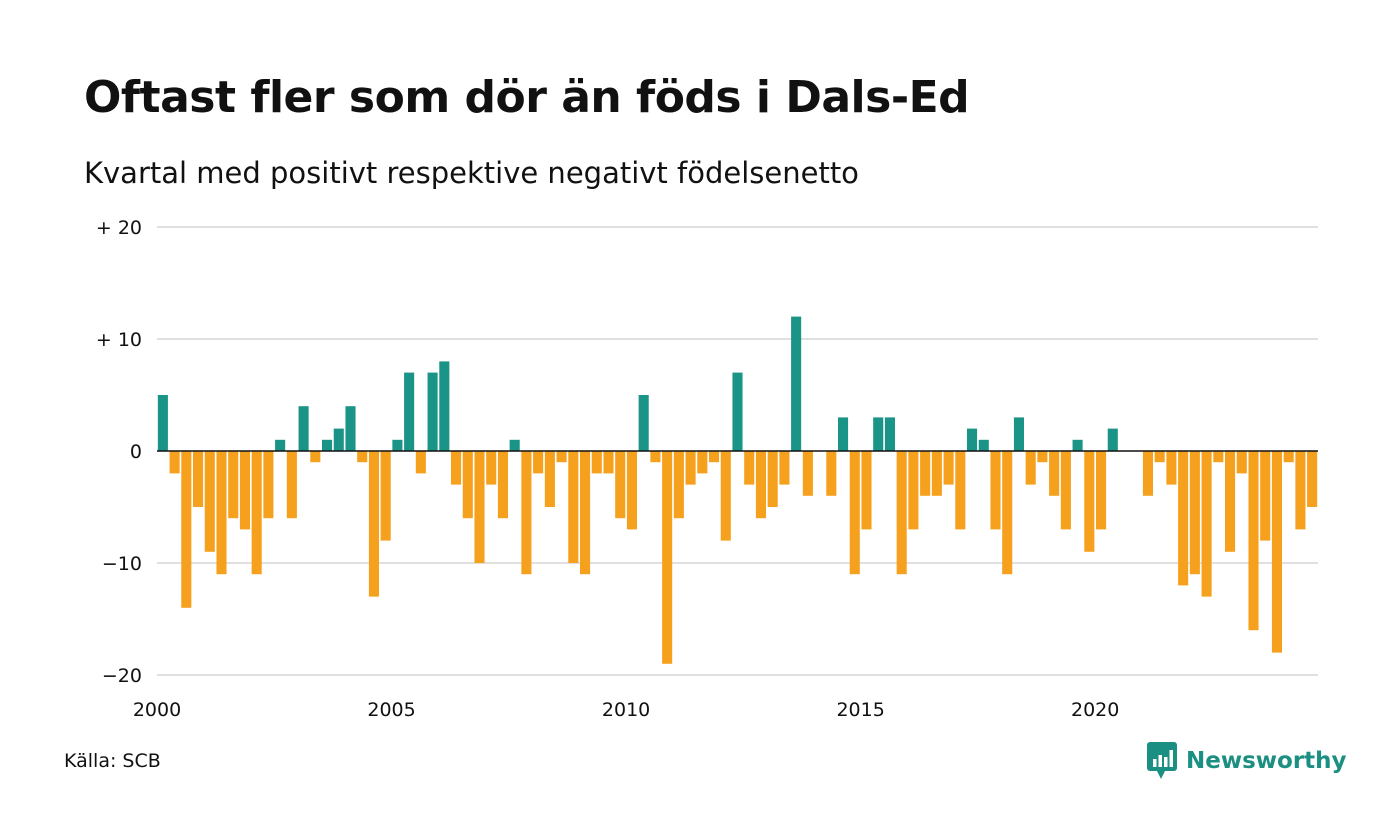  What do you see at coordinates (119, 340) in the screenshot?
I see `y-tick-label: + 10` at bounding box center [119, 340].